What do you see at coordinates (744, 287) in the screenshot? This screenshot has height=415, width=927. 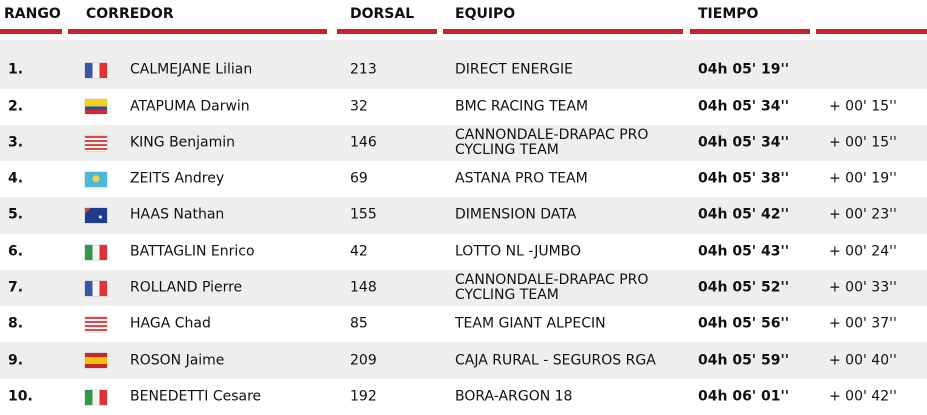 I see `time: 04h 05' 52''` at bounding box center [744, 287].